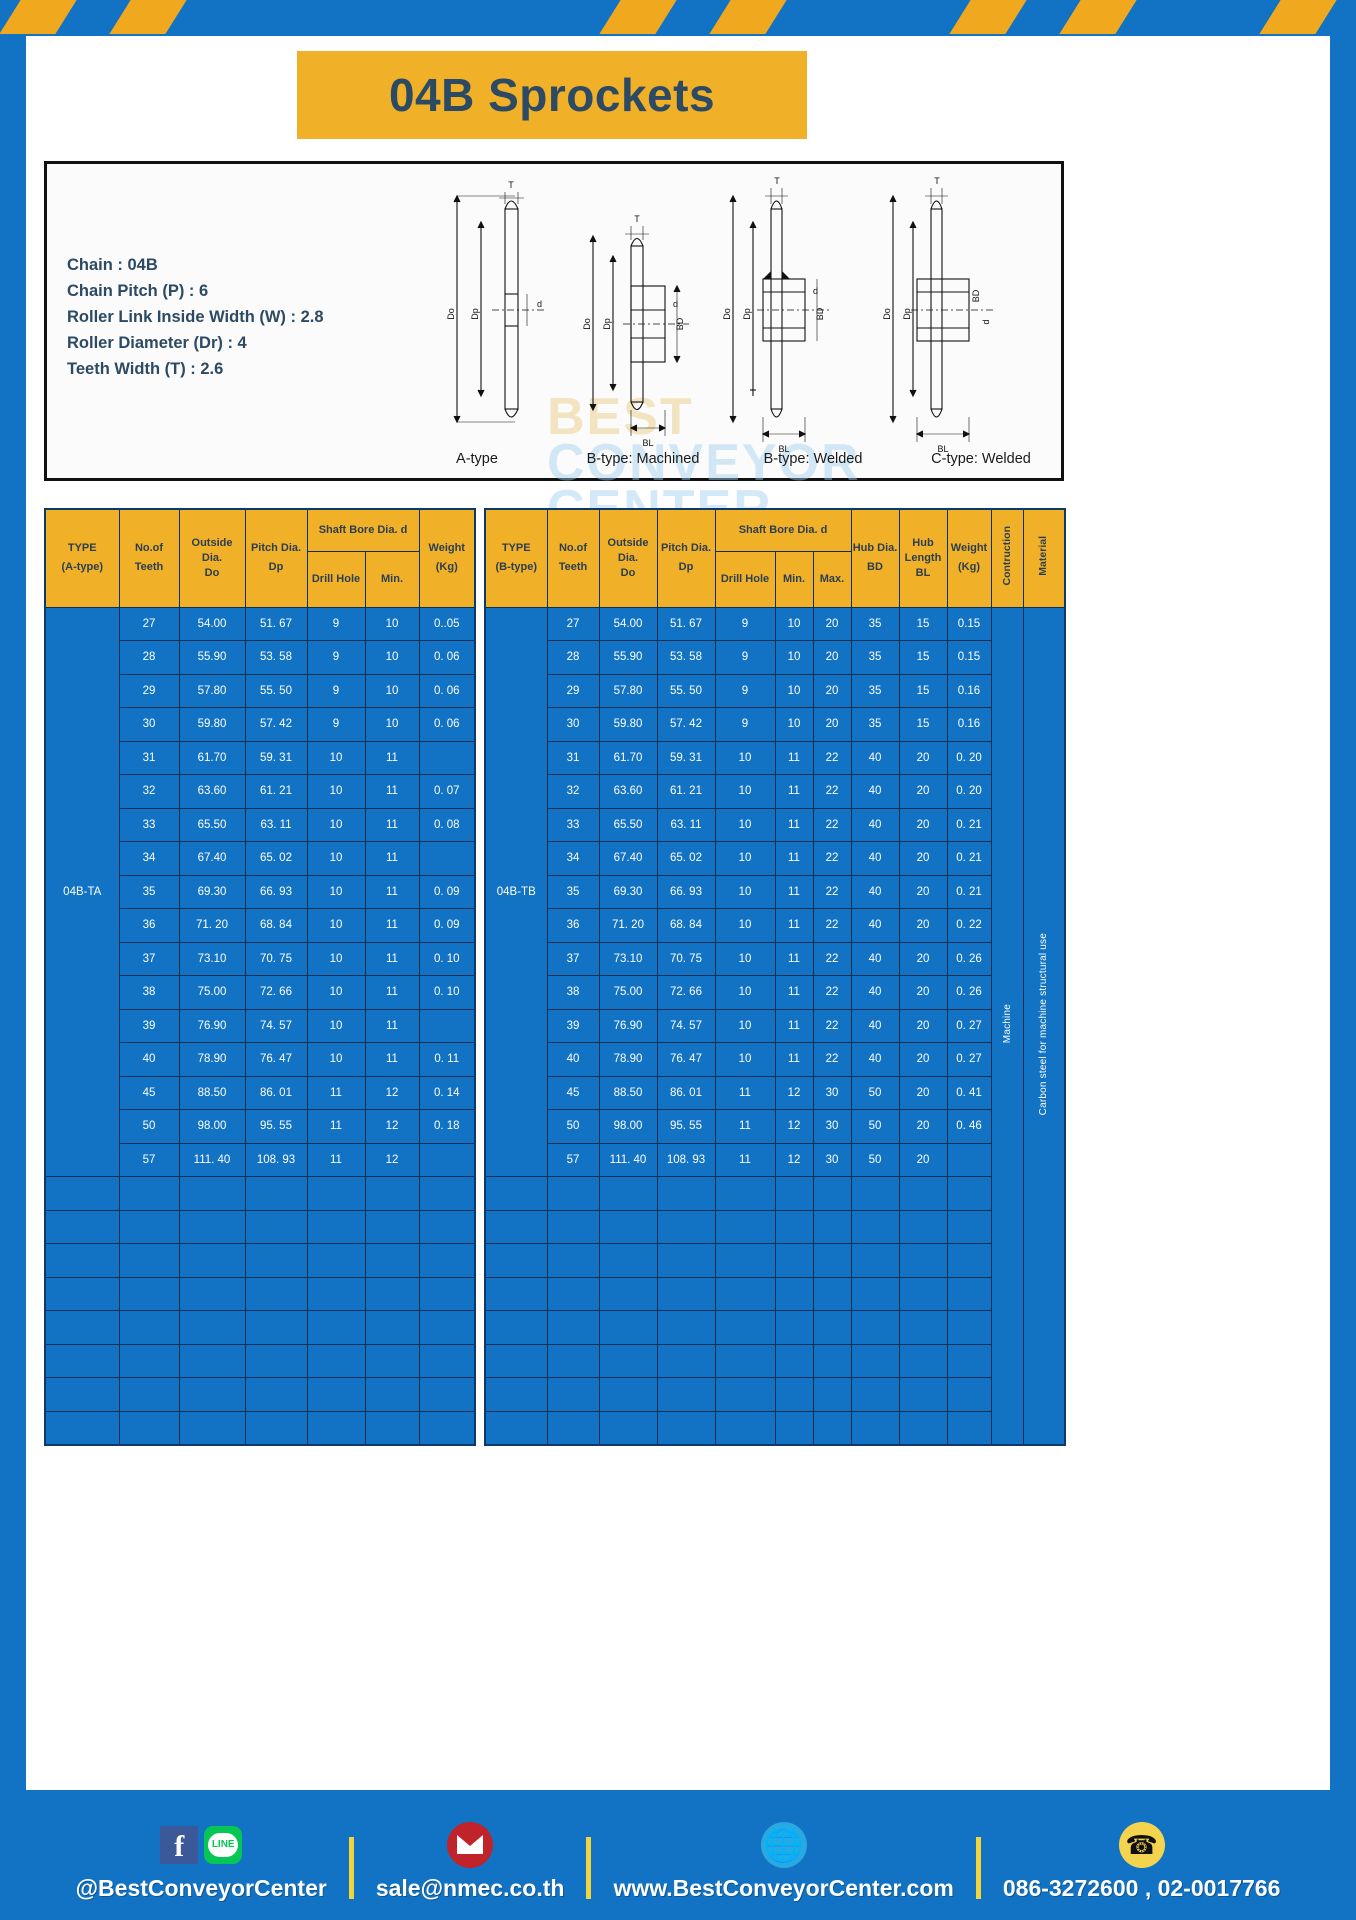 The height and width of the screenshot is (1920, 1356). Describe the element at coordinates (875, 724) in the screenshot. I see `cell-hub-dia: 35` at that location.